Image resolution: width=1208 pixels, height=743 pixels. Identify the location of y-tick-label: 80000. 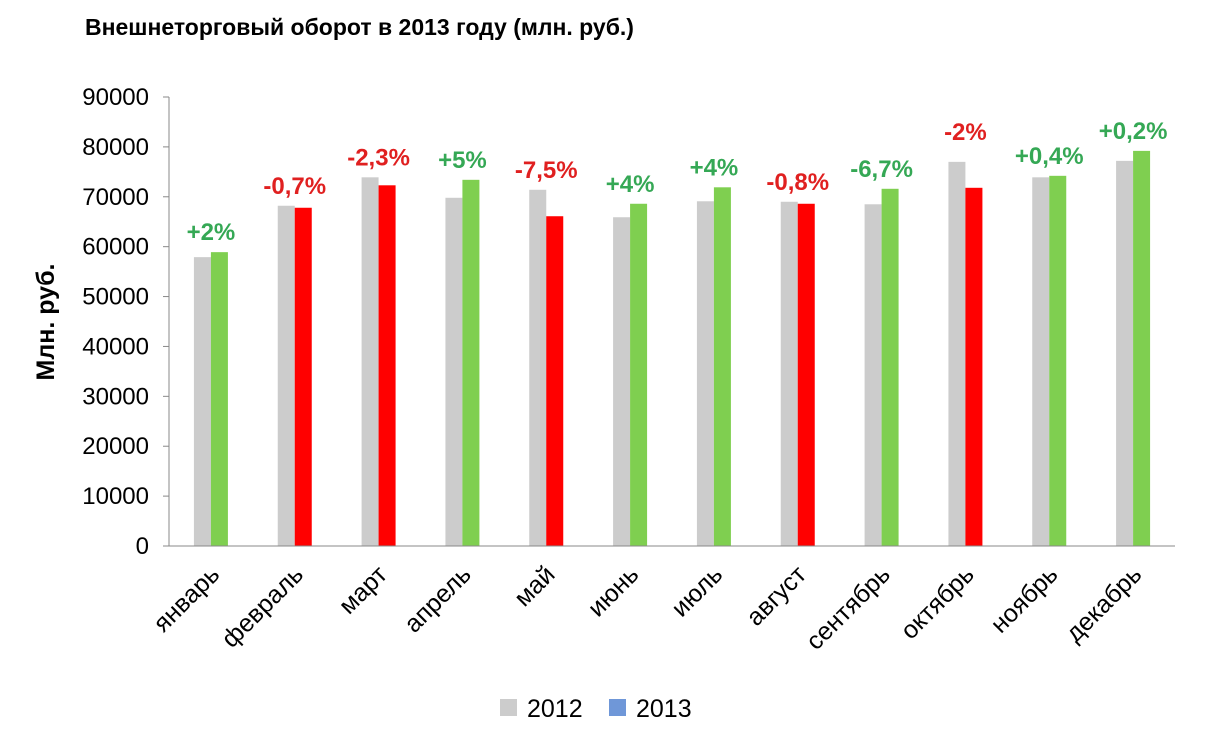
(115, 147).